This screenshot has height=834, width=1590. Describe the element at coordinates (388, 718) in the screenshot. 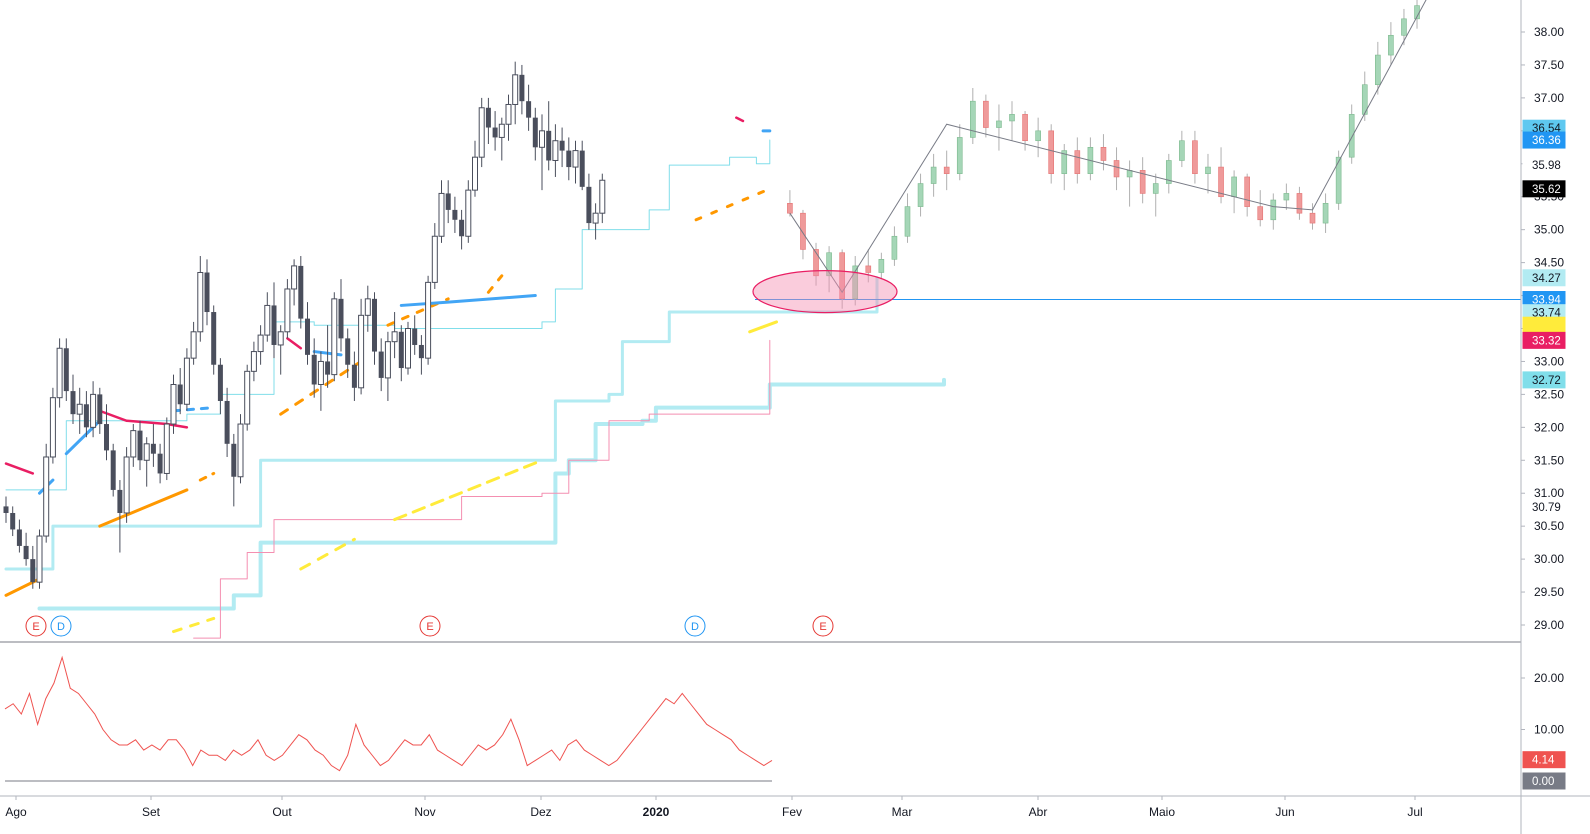

I see `oscillator-pane` at that location.